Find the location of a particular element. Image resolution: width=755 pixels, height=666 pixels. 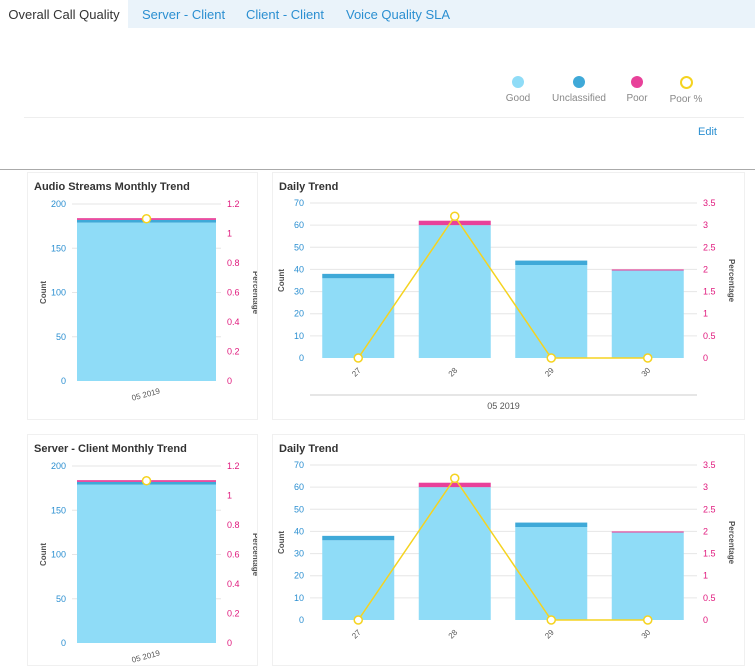

content-divider is located at coordinates (377, 169).